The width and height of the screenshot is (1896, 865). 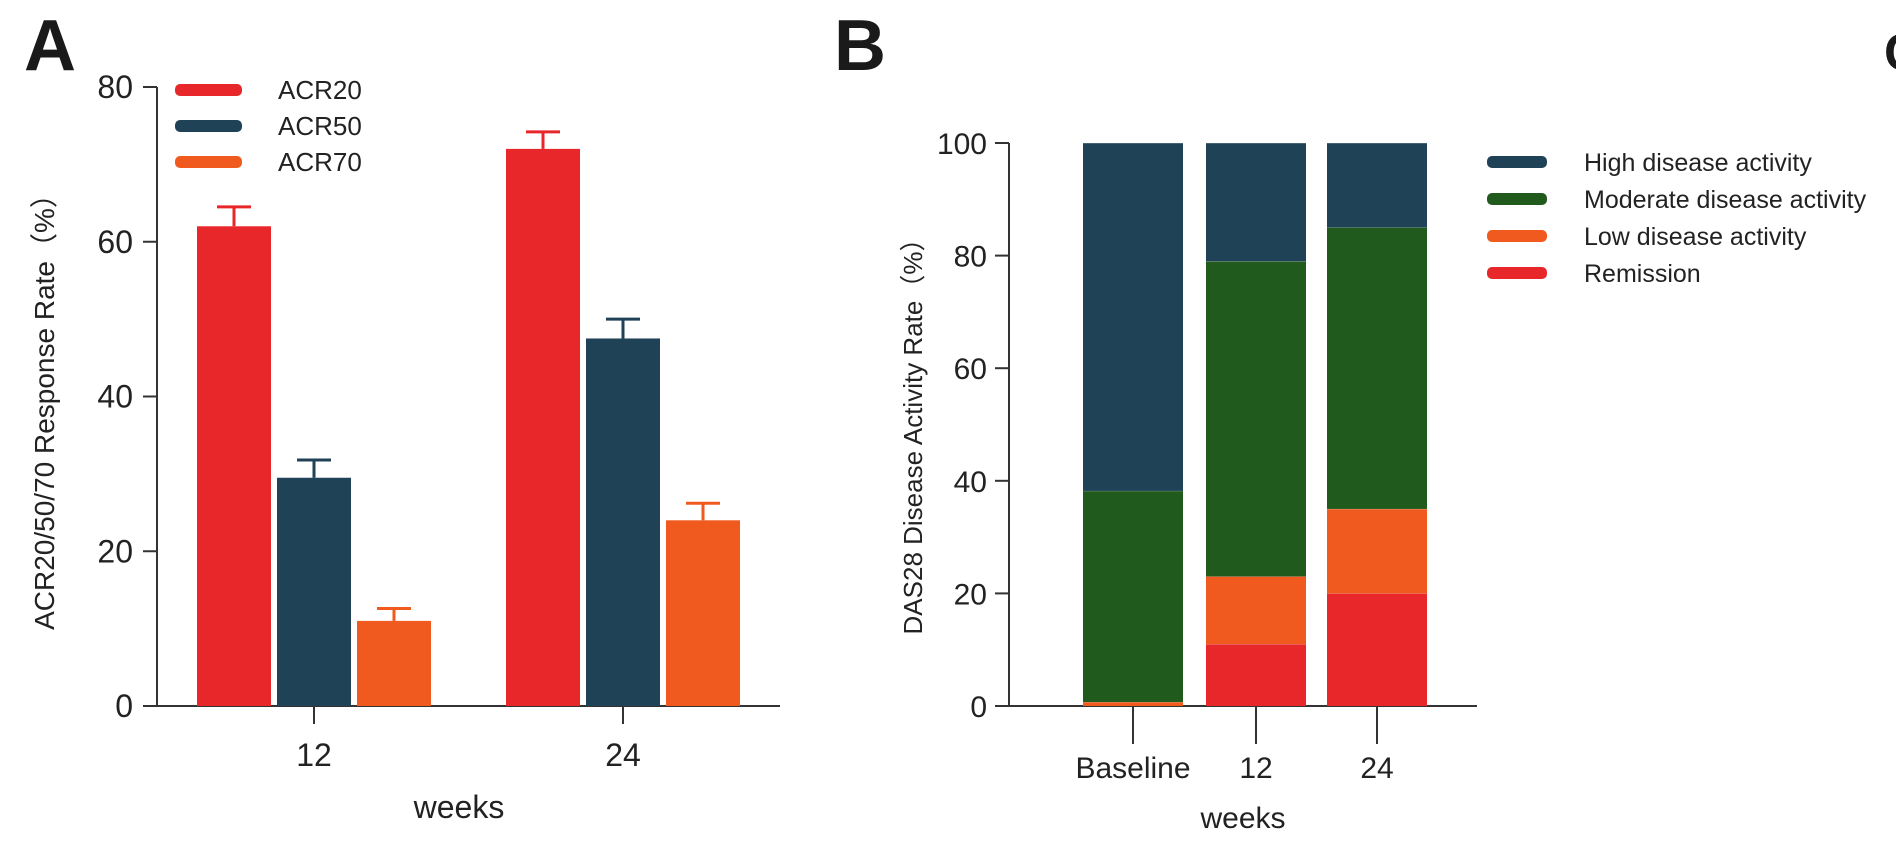 I want to click on chart-b-legend-swatch-high-disease-activity, so click(x=1517, y=162).